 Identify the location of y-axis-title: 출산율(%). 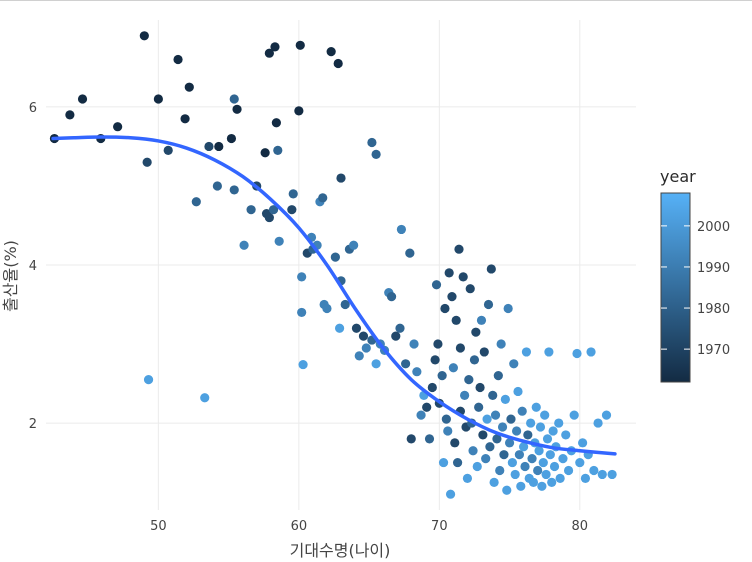
(10, 276).